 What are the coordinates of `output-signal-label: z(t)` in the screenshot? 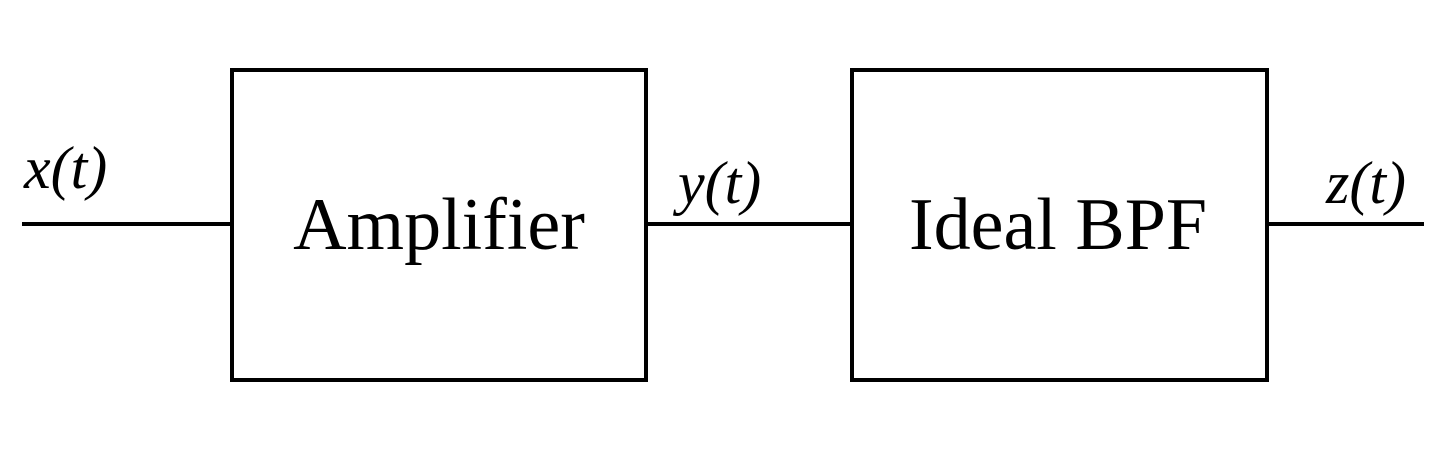 It's located at (1365, 183).